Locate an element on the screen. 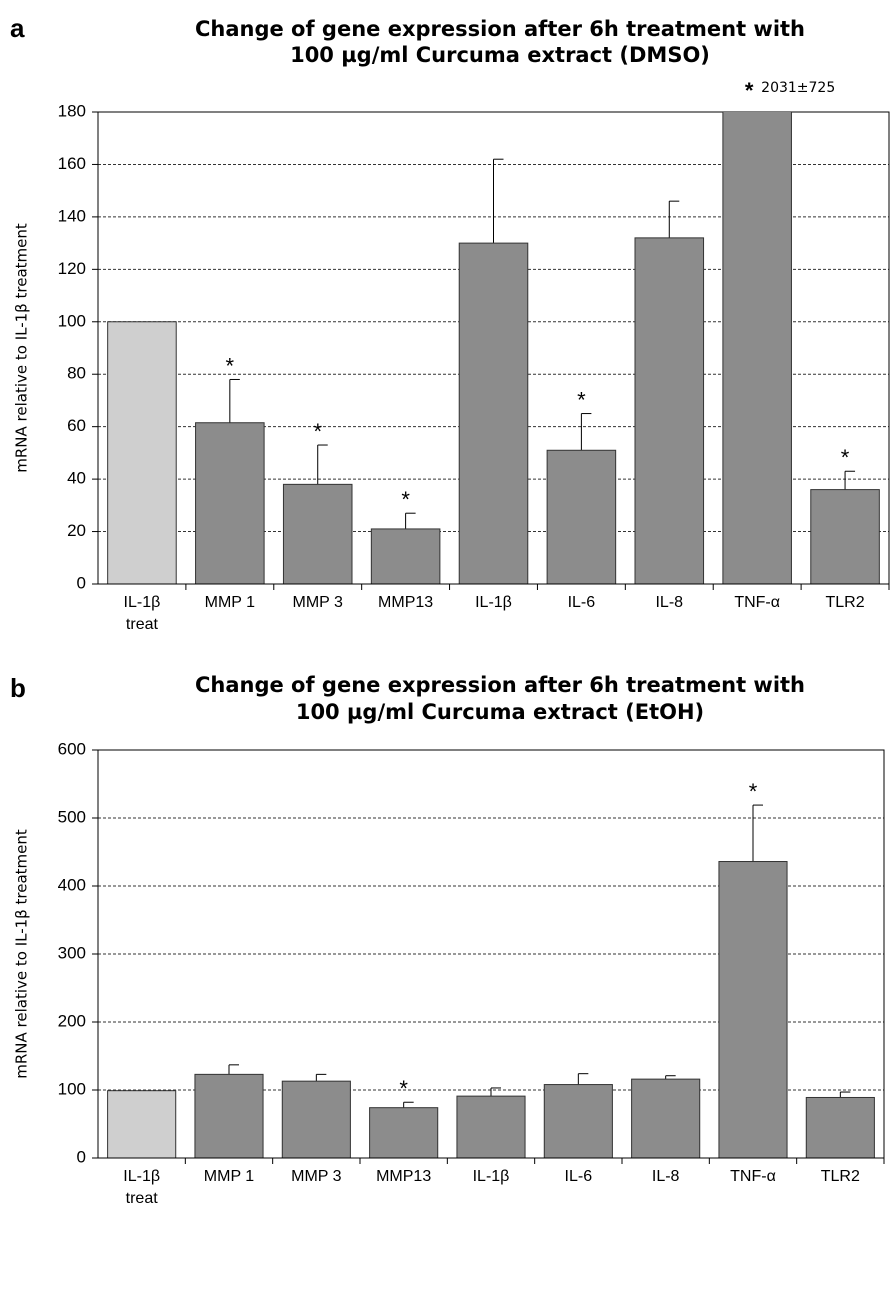  y-tick-label: 180 is located at coordinates (72, 110).